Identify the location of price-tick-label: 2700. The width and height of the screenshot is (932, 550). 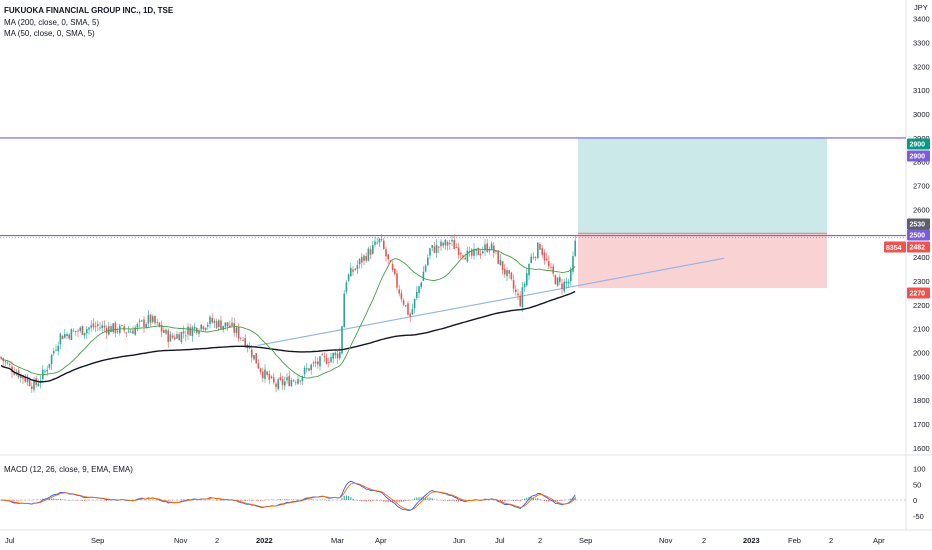
(921, 186).